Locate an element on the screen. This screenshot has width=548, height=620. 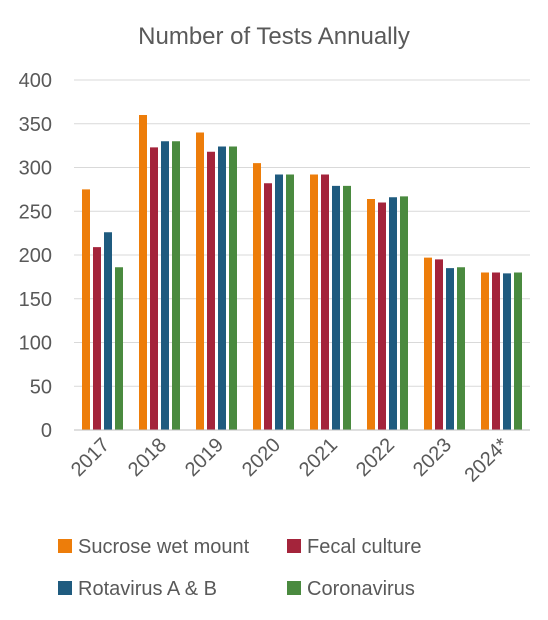
bar-2023-sucrose-wet-mount is located at coordinates (428, 343).